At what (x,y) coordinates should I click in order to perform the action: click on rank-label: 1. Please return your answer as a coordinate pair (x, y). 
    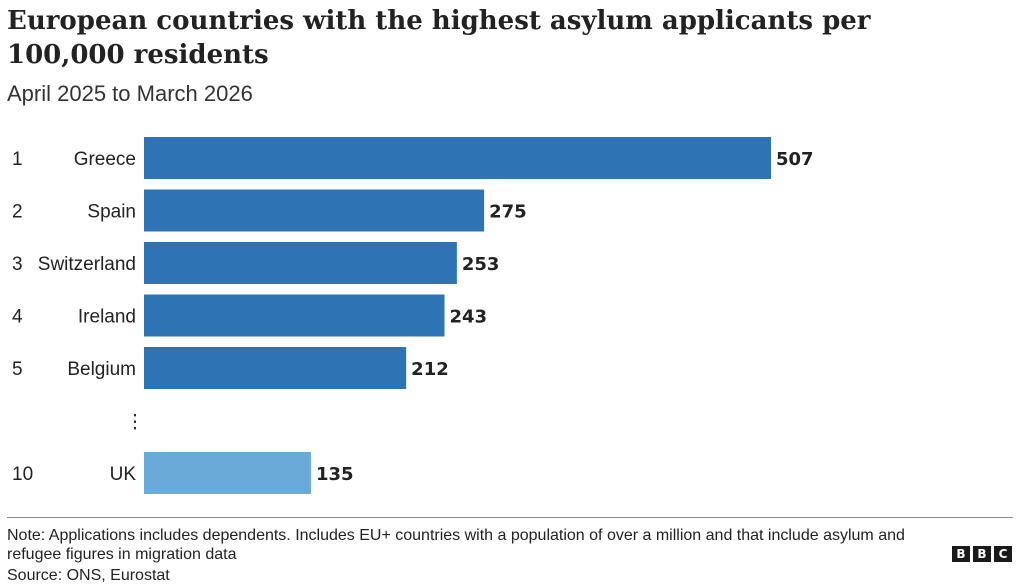
    Looking at the image, I should click on (17, 159).